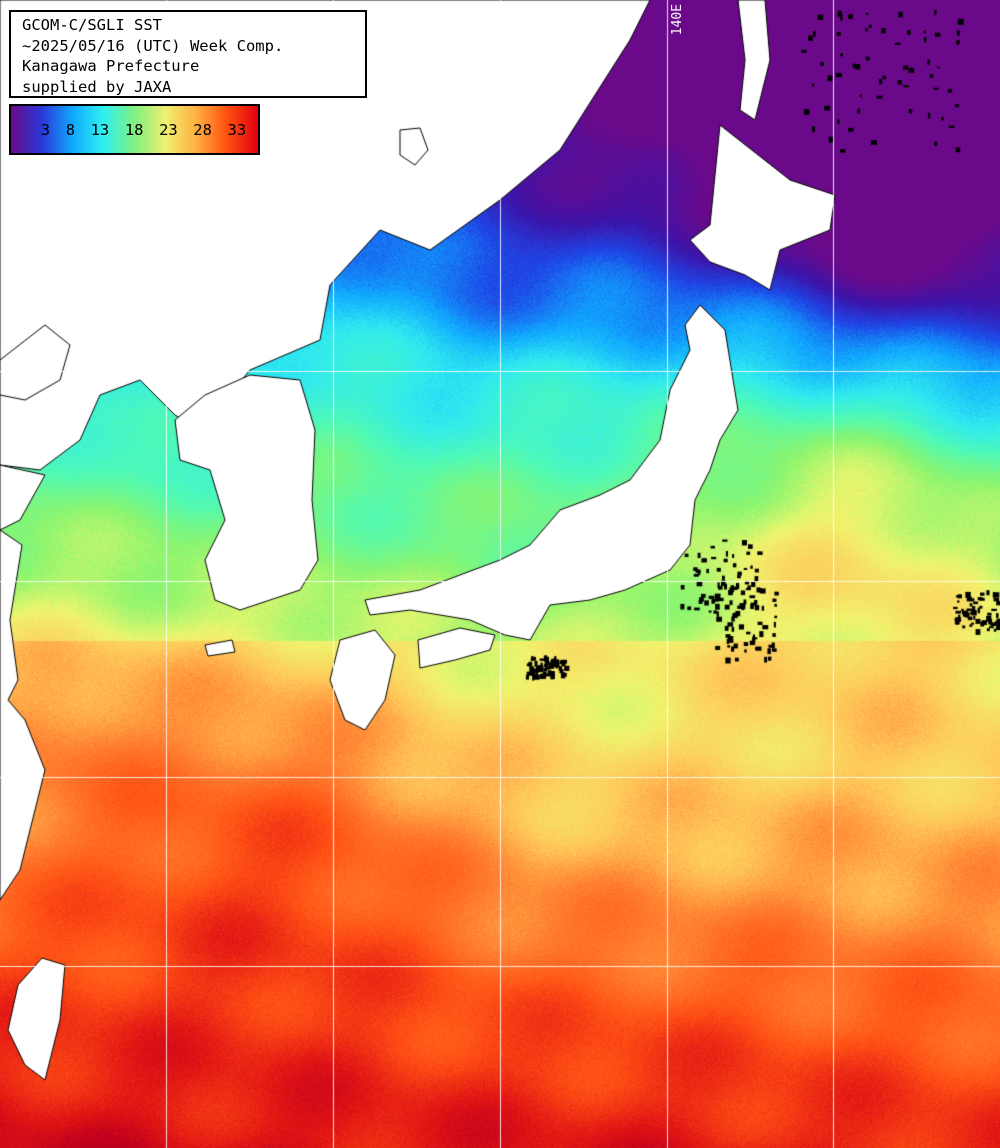  What do you see at coordinates (237, 129) in the screenshot?
I see `colorbar-tick: 33` at bounding box center [237, 129].